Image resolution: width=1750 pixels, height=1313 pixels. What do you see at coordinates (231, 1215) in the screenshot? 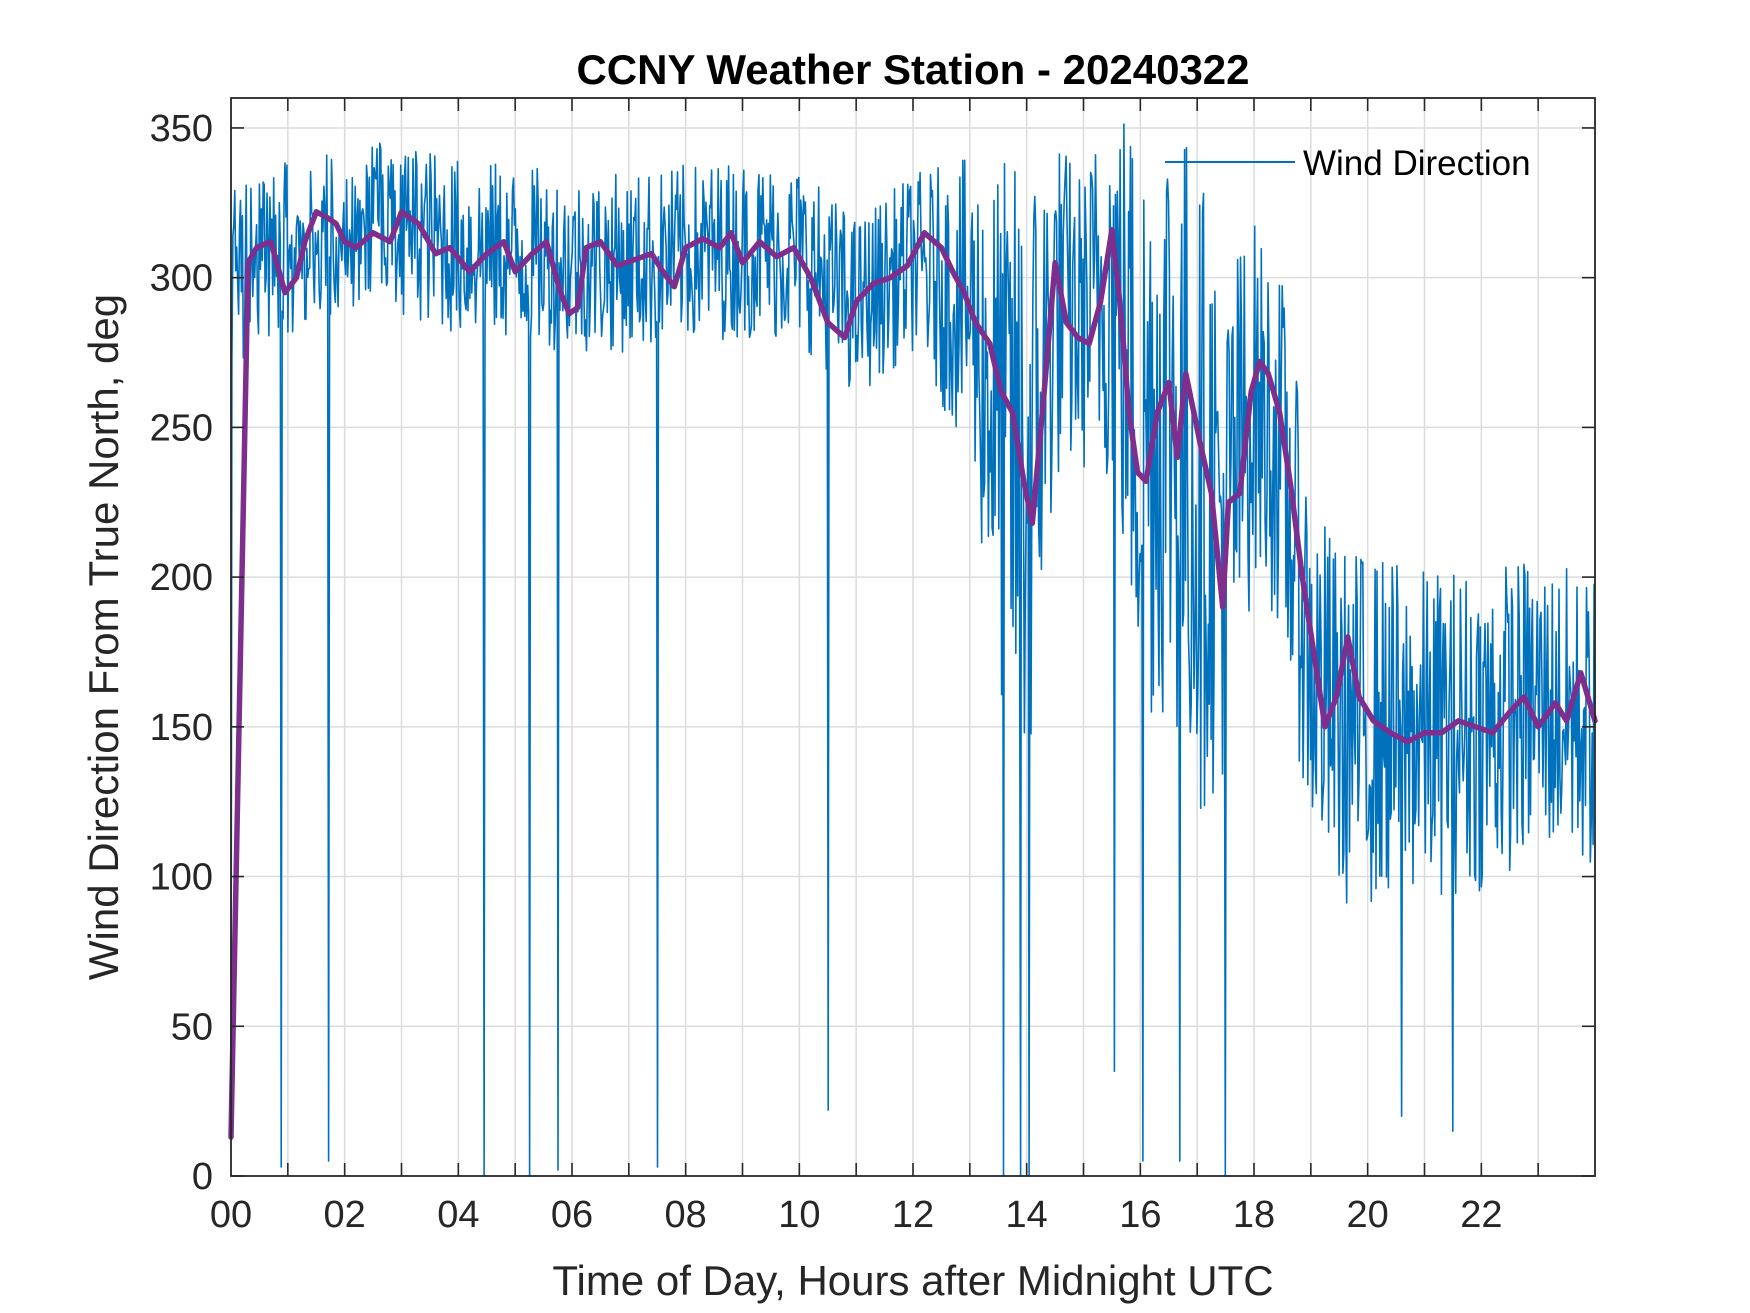
I see `x-tick-label: 00` at bounding box center [231, 1215].